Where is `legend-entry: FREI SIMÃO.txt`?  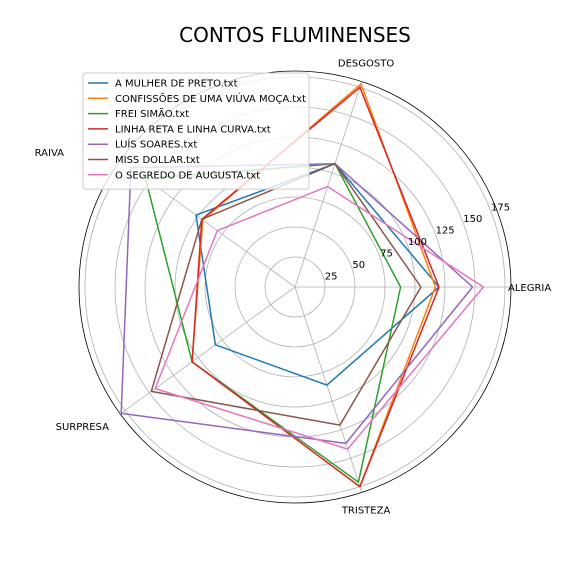 legend-entry: FREI SIMÃO.txt is located at coordinates (152, 113).